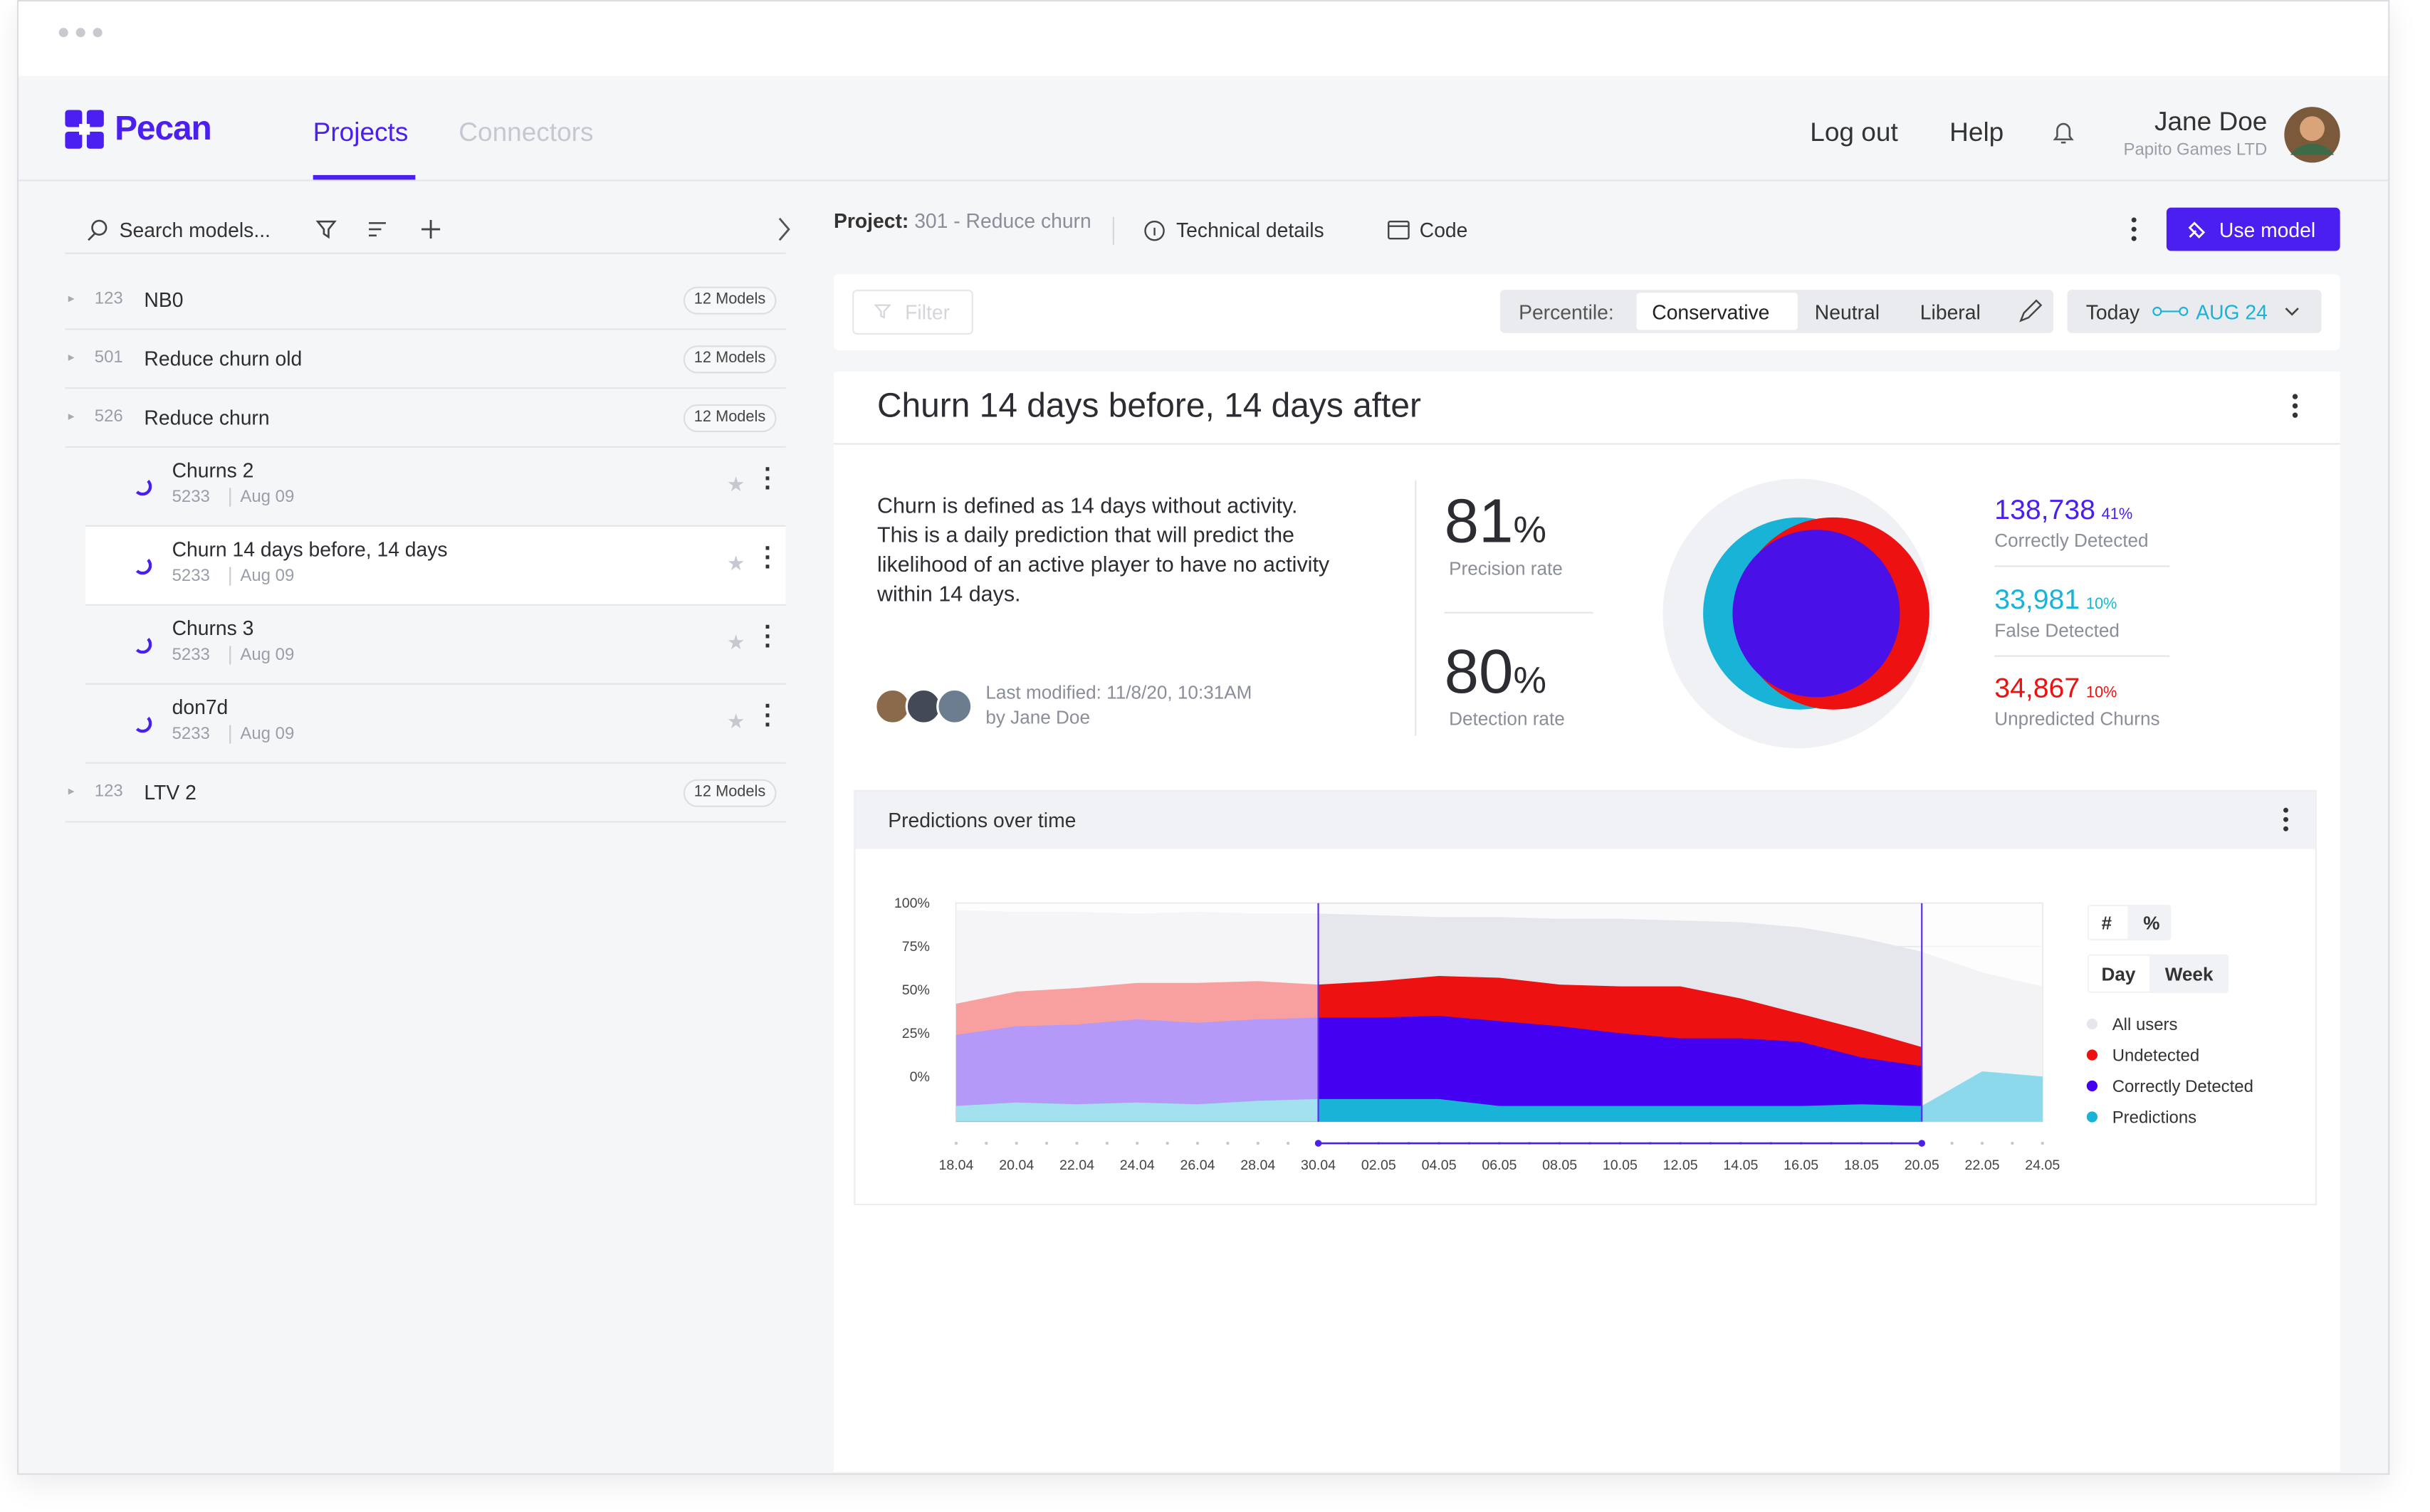 The image size is (2430, 1512). I want to click on sort-icon, so click(378, 229).